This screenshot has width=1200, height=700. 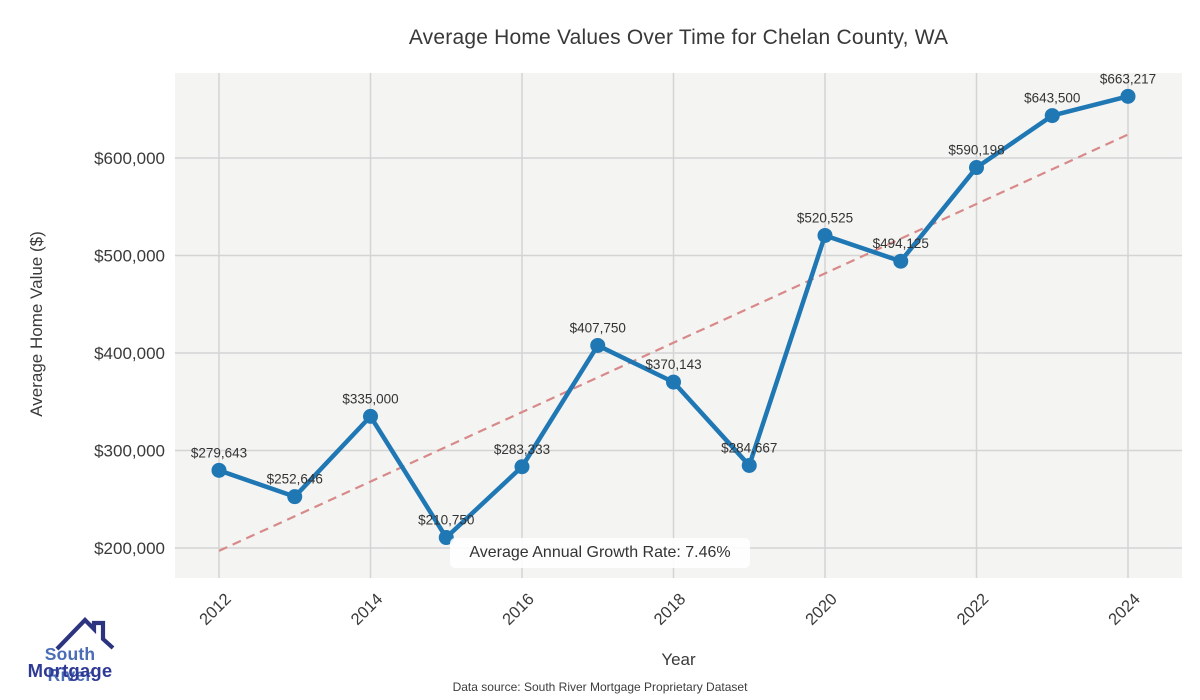 I want to click on company-logo: South River Mortgage, so click(x=79, y=652).